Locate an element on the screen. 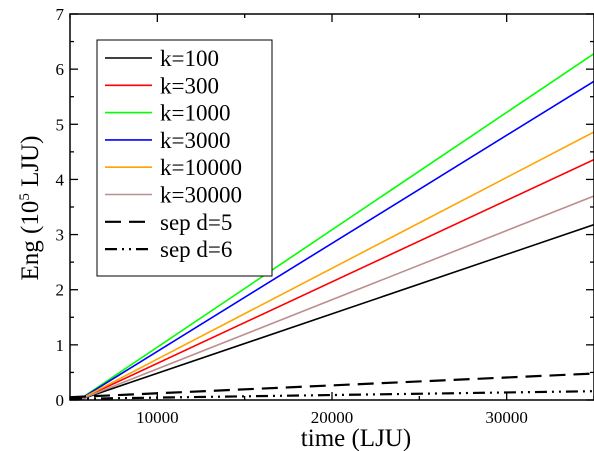 This screenshot has height=451, width=594. y-tick-label: 2 is located at coordinates (60, 290).